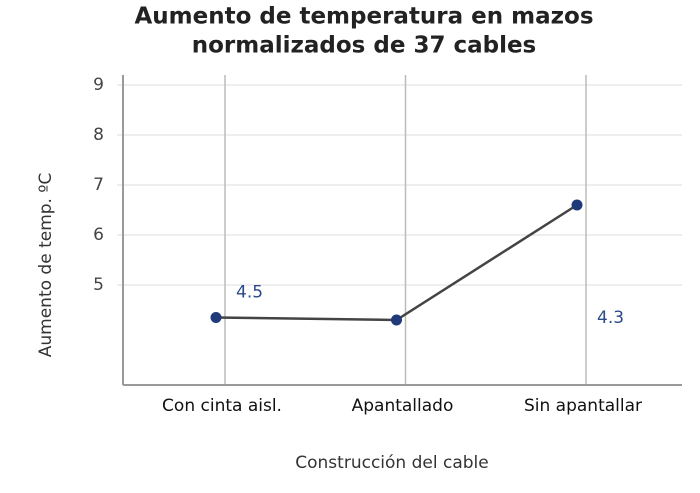 This screenshot has height=493, width=700. I want to click on annotation: 4.5, so click(249, 293).